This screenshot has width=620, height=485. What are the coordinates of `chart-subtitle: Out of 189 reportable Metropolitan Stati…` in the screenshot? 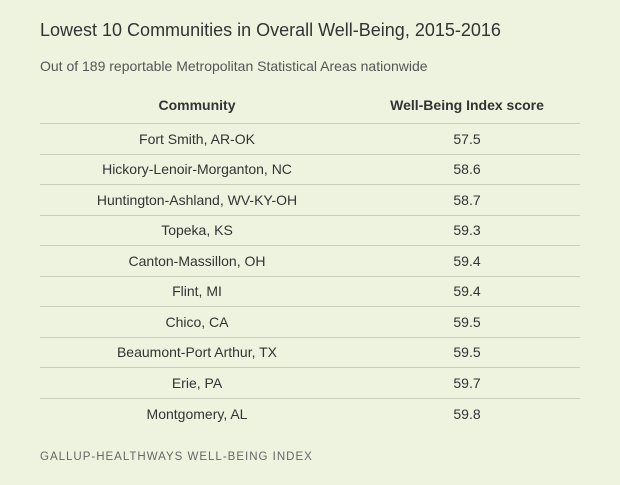 It's located at (234, 66).